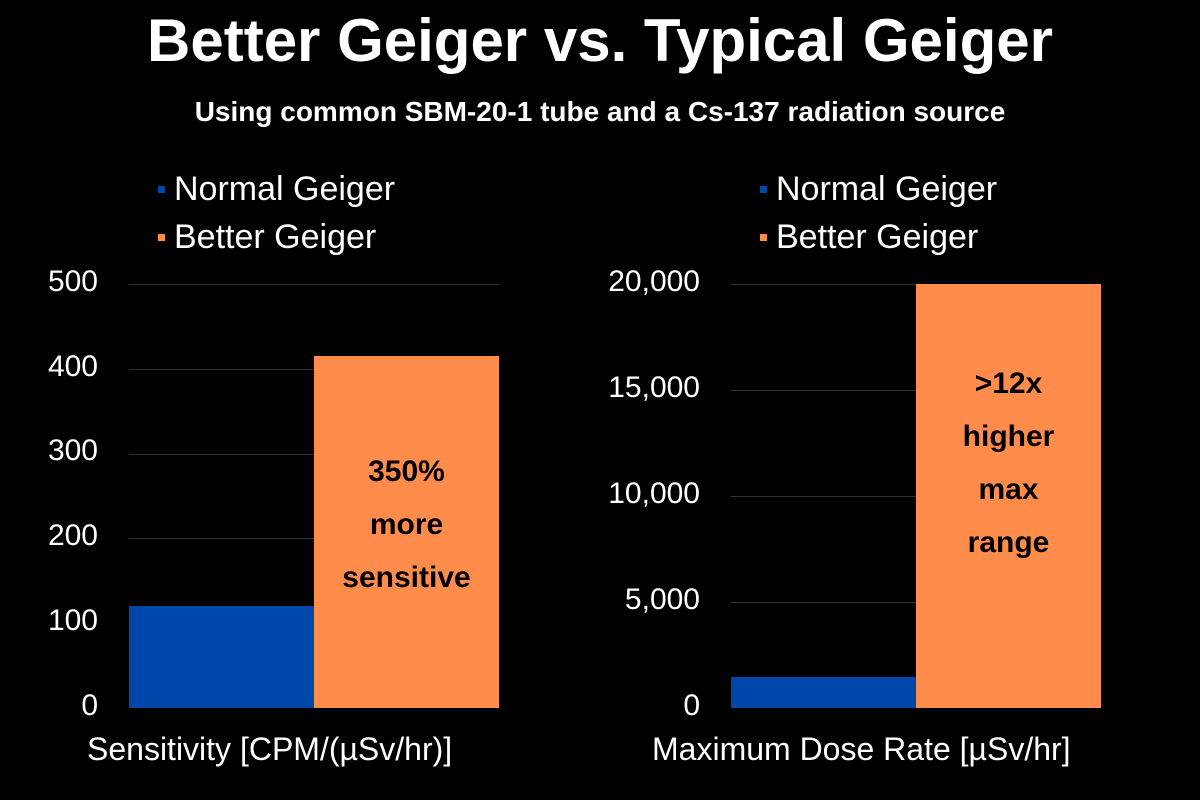 The height and width of the screenshot is (800, 1200). I want to click on y-tick: 200, so click(72, 535).